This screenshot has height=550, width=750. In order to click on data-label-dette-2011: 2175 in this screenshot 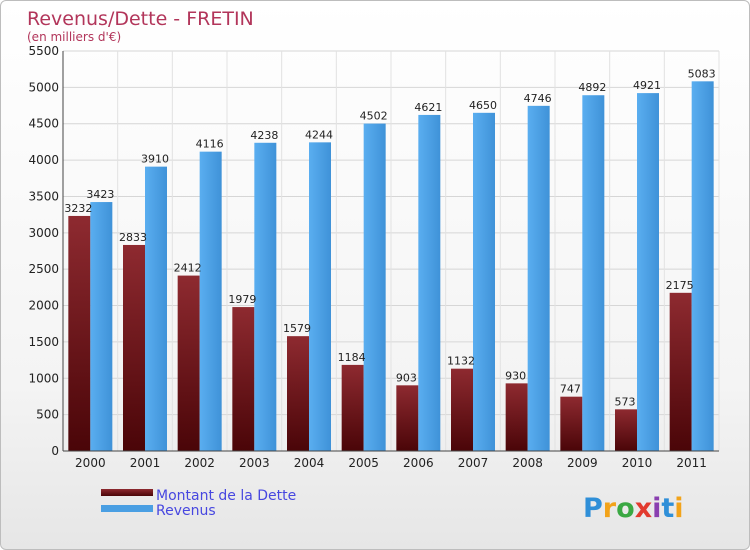, I will do `click(680, 285)`.